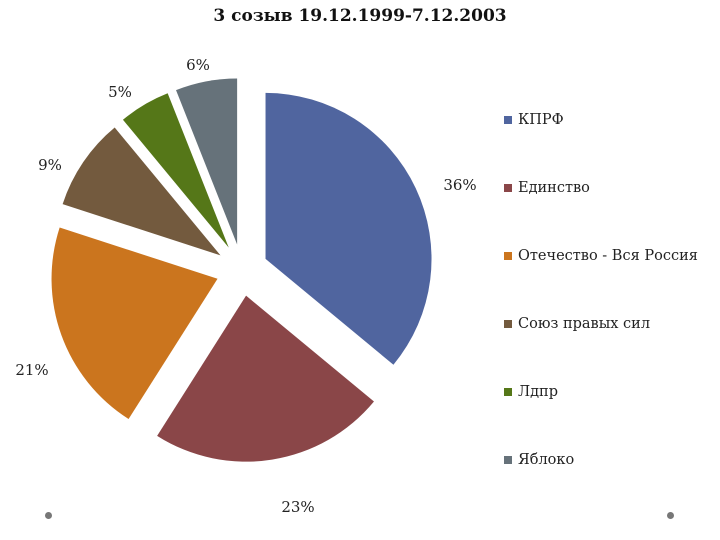 Image resolution: width=720 pixels, height=540 pixels. Describe the element at coordinates (584, 324) in the screenshot. I see `legend-label: Союз правых сил` at that location.